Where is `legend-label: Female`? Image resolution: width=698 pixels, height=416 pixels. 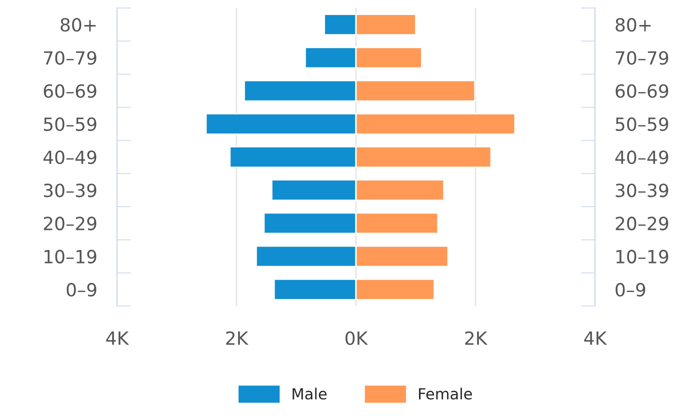 legend-label: Female is located at coordinates (445, 394).